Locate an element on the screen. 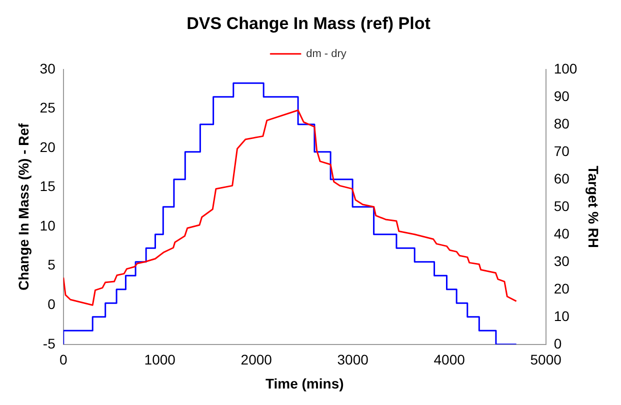 The image size is (621, 405). y-axis-title: Change In Mass (%) - Ref is located at coordinates (23, 206).